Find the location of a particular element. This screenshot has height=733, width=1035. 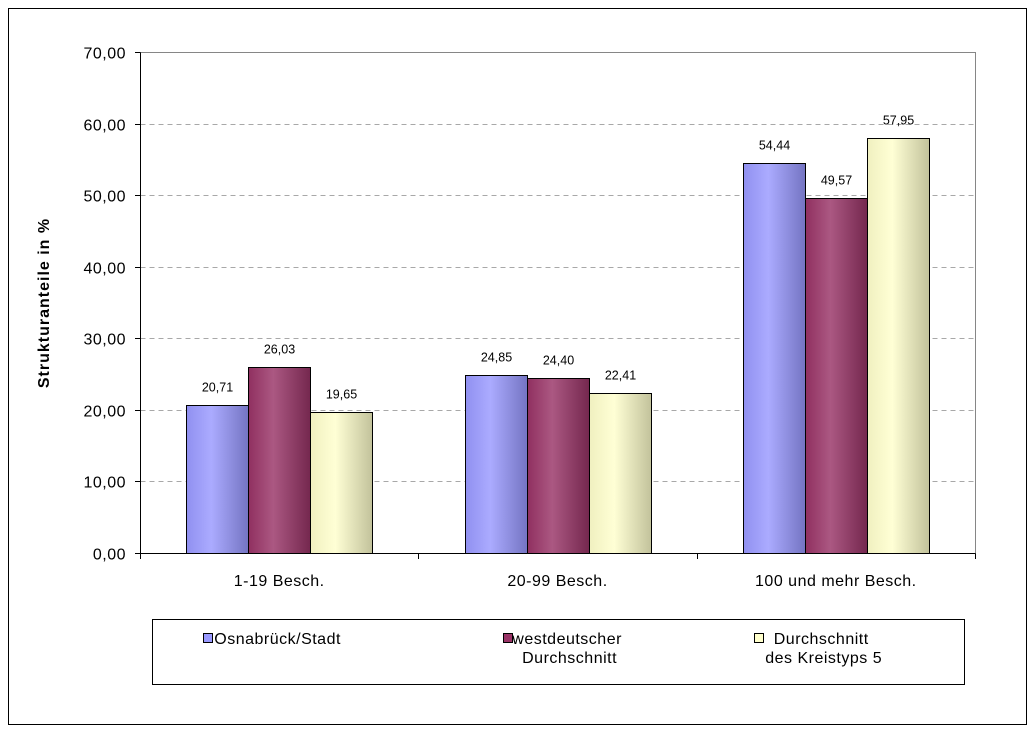

data-label-osnabruck-stadt-100-und-mehr-besch: 54,44 is located at coordinates (774, 146).